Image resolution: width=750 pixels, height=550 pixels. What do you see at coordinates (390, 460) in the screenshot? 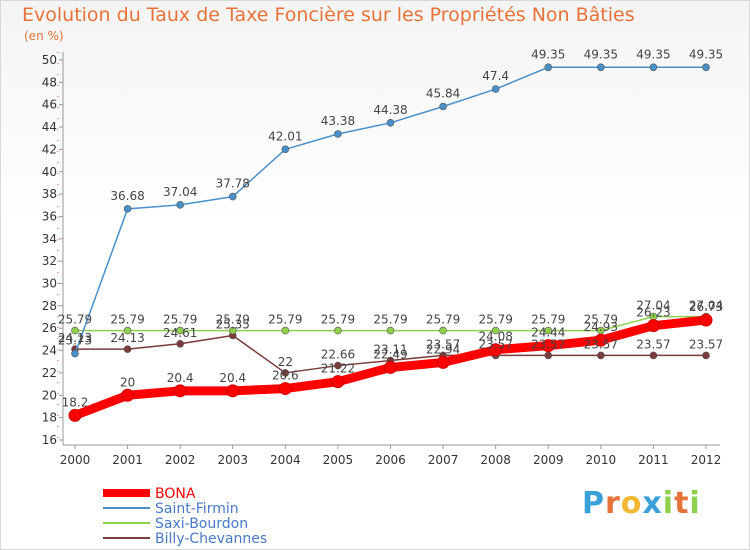
I see `x-tick-label: 2006` at bounding box center [390, 460].